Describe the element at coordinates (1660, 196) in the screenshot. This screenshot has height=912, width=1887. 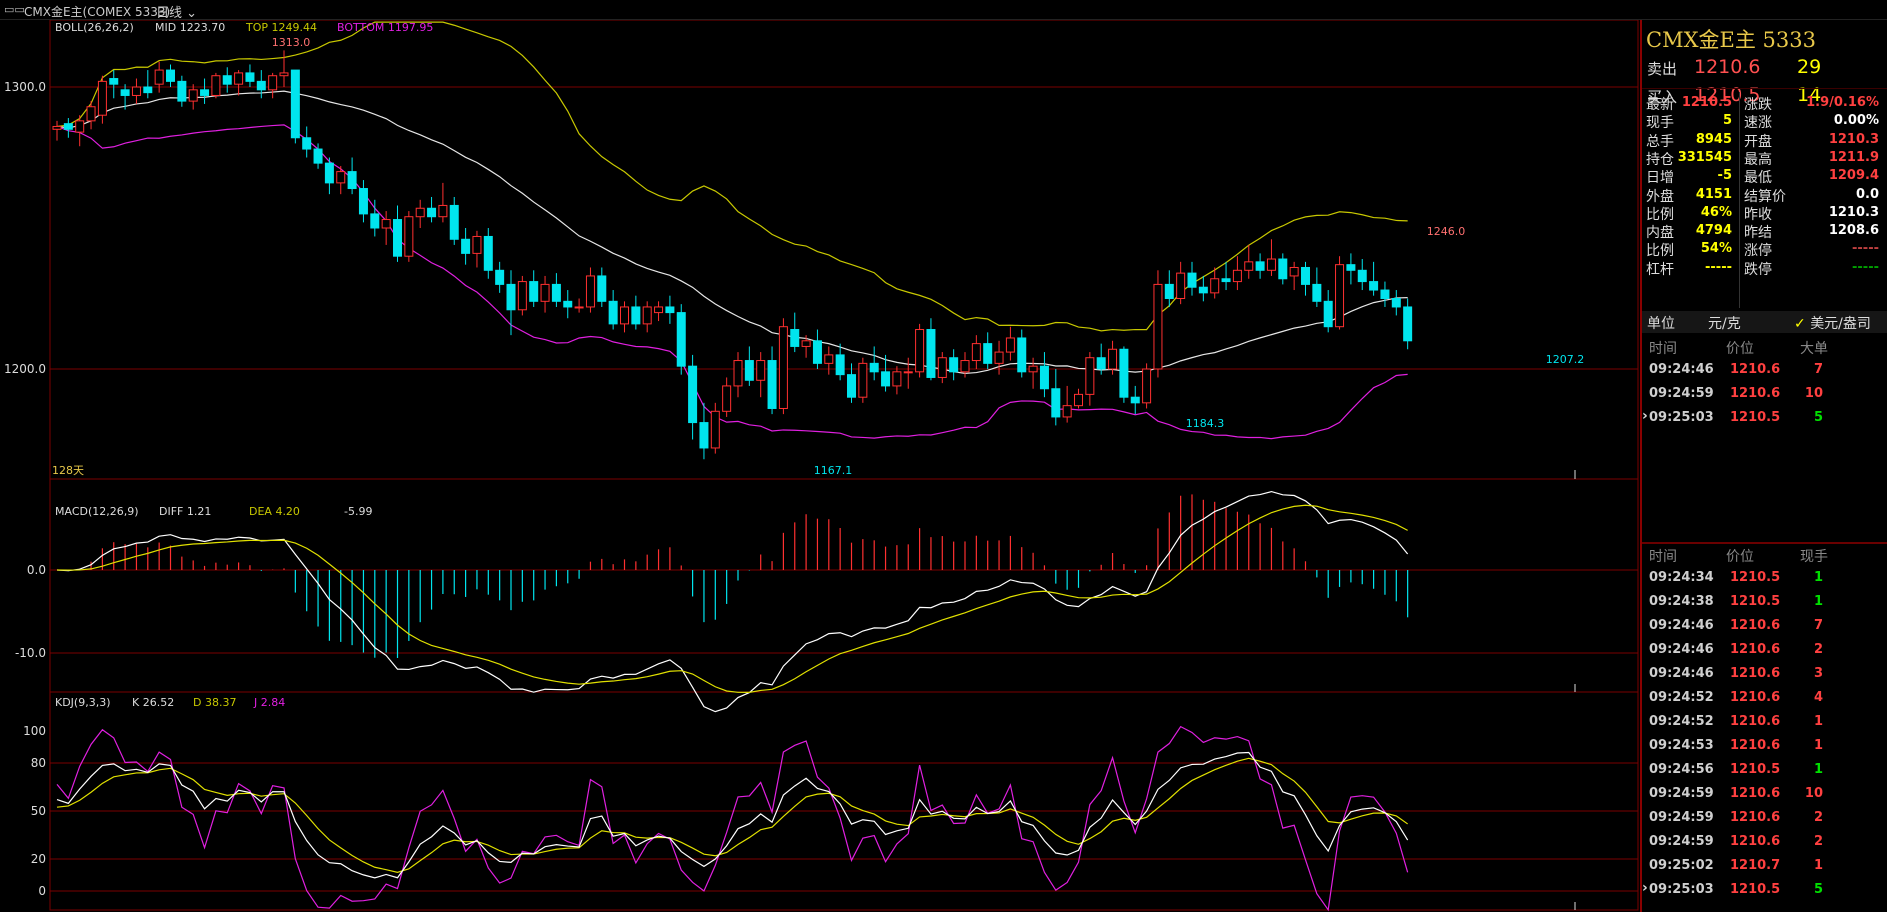
I see `stat-label: 外盘` at that location.